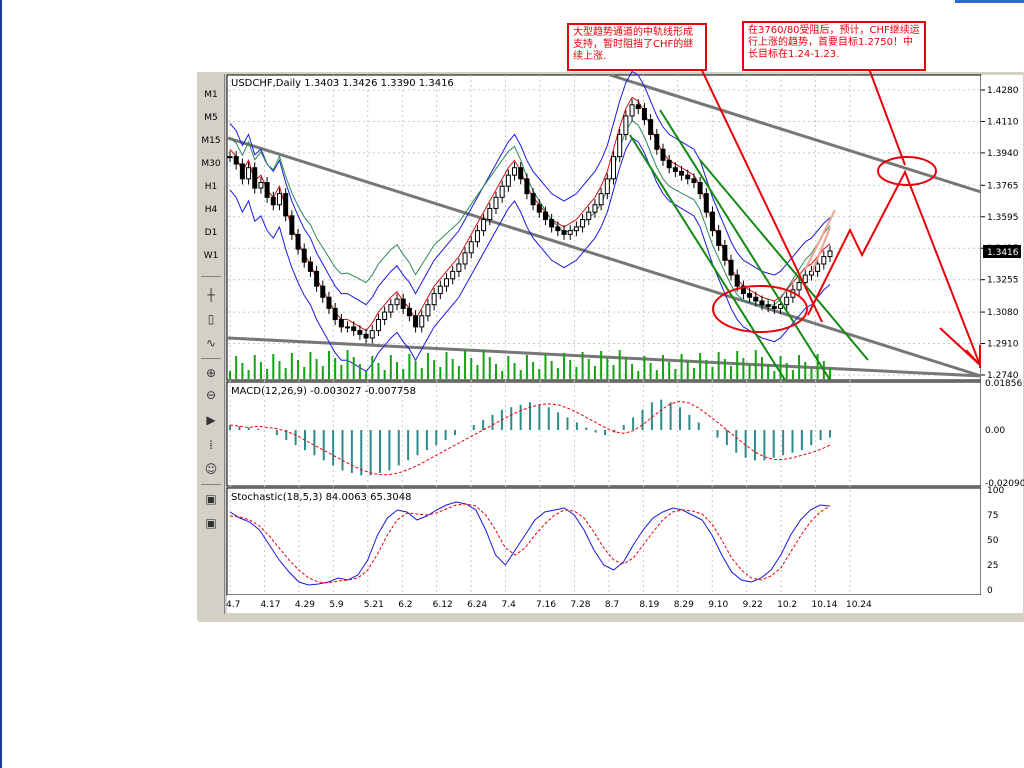 The width and height of the screenshot is (1024, 768). Describe the element at coordinates (989, 1) in the screenshot. I see `window-accent` at that location.